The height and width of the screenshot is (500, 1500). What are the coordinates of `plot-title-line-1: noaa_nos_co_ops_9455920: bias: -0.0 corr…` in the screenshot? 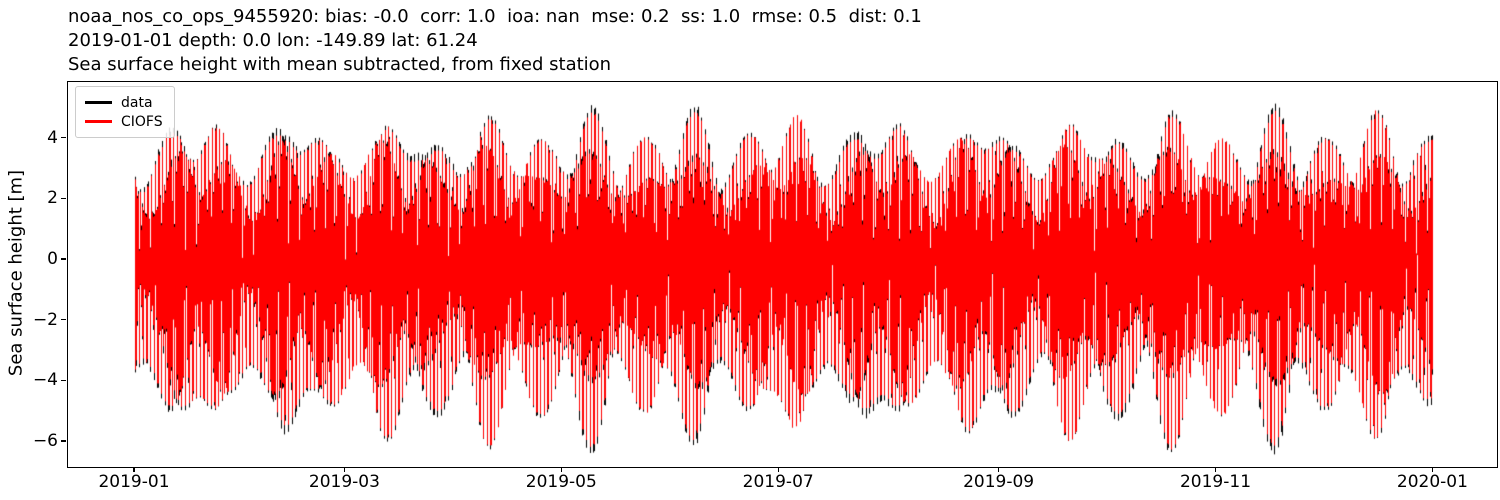 It's located at (495, 16).